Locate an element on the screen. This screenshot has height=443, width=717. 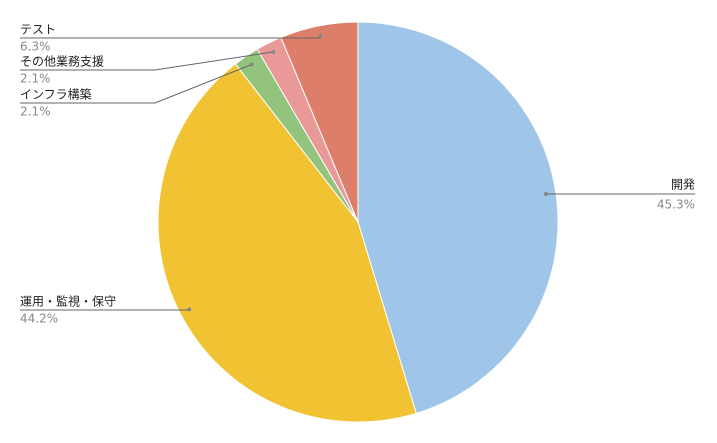
slice-name: 運用・監視・保守 is located at coordinates (68, 301).